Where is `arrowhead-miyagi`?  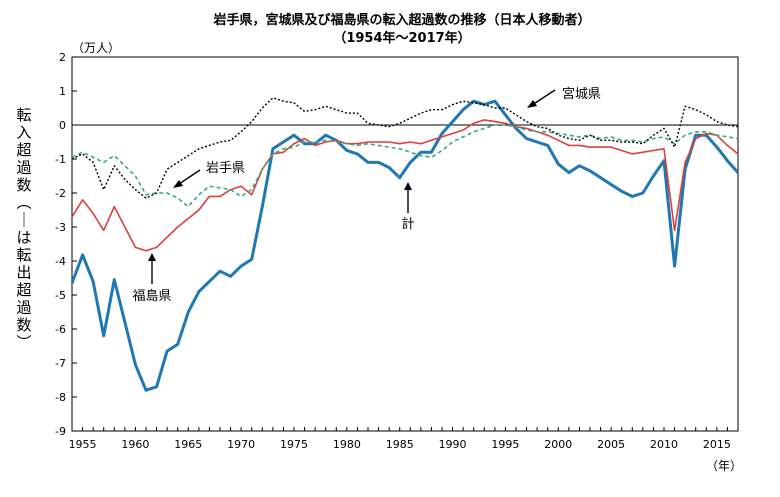 arrowhead-miyagi is located at coordinates (532, 104).